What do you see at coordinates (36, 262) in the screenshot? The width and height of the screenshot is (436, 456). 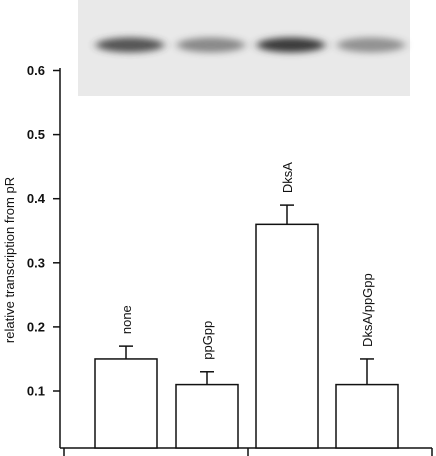 I see `y-tick-label: 0.3` at bounding box center [36, 262].